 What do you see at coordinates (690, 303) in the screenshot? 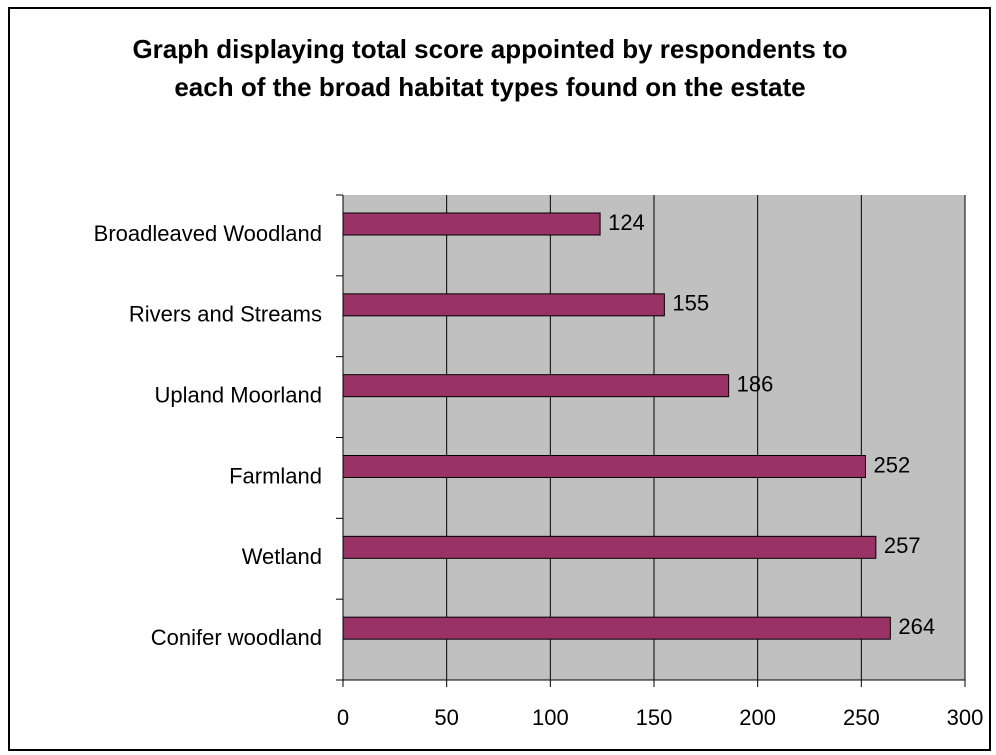
I see `data-label: 155` at bounding box center [690, 303].